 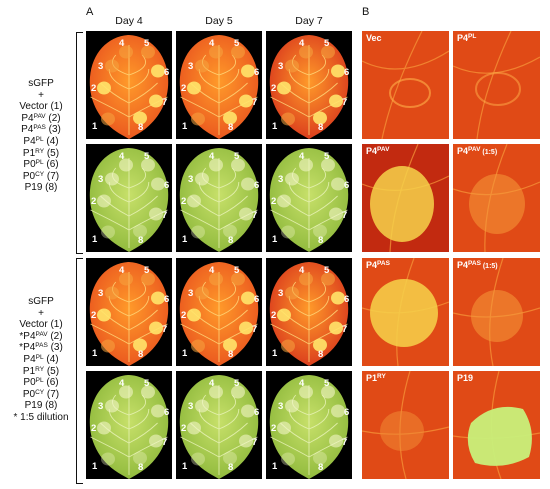 I want to click on closeup-label: P1RY, so click(x=376, y=378).